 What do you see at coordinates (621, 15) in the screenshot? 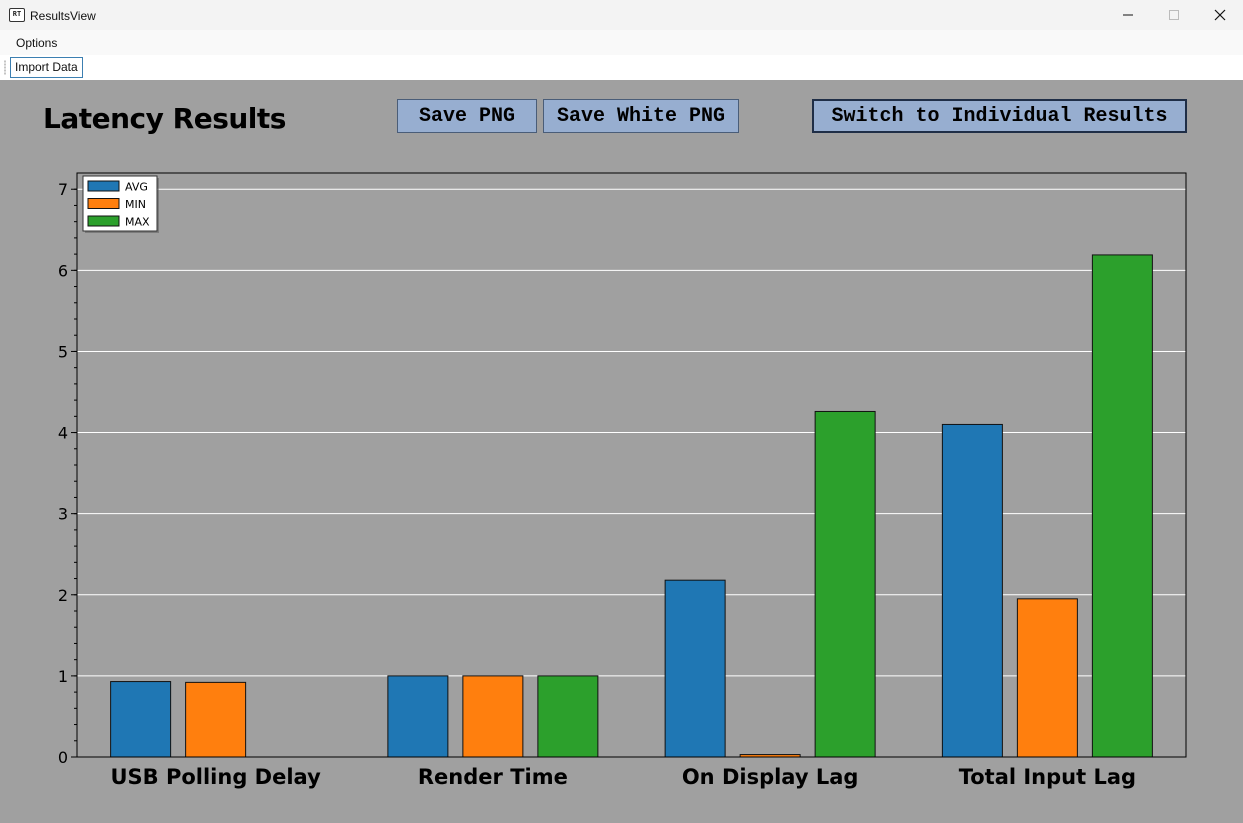
I see `title-bar: RT ResultsView` at bounding box center [621, 15].